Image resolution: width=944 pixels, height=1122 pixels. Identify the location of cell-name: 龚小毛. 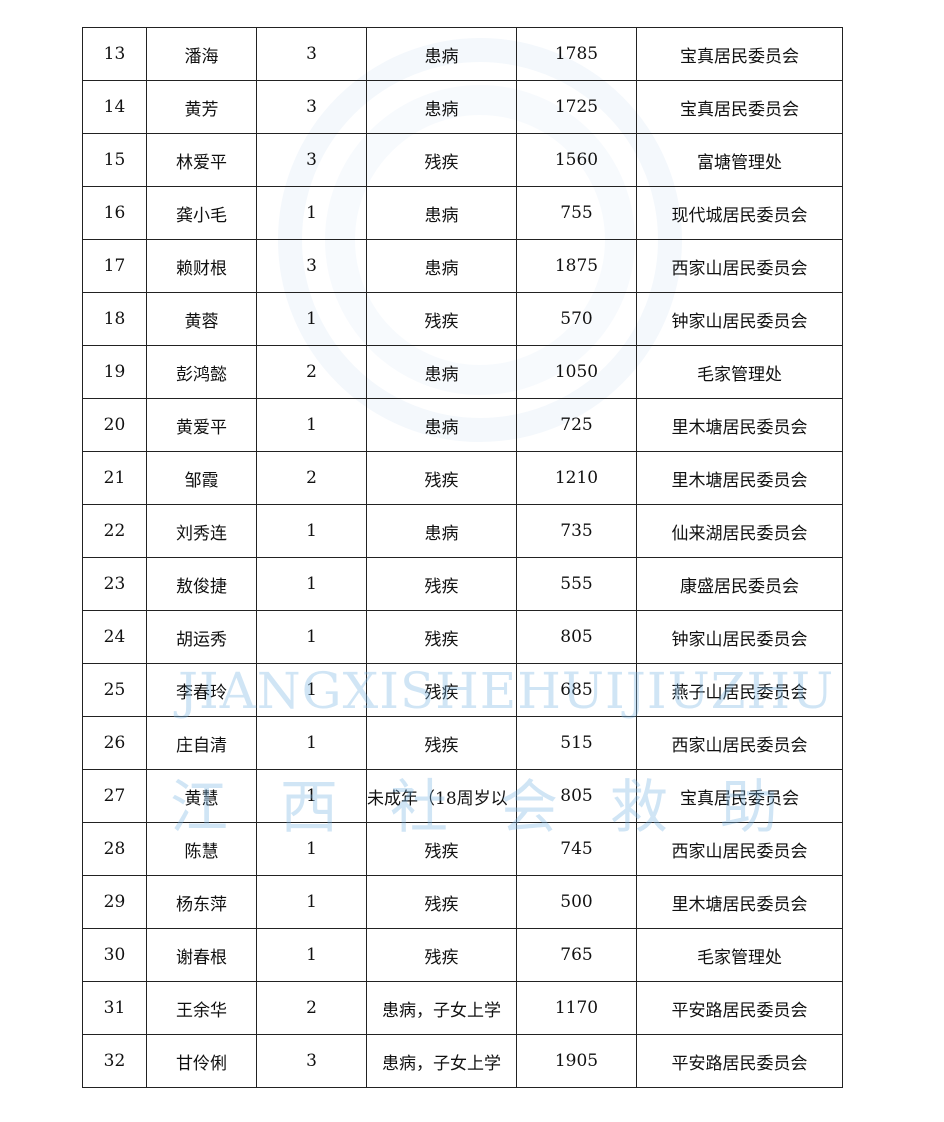
(201, 213).